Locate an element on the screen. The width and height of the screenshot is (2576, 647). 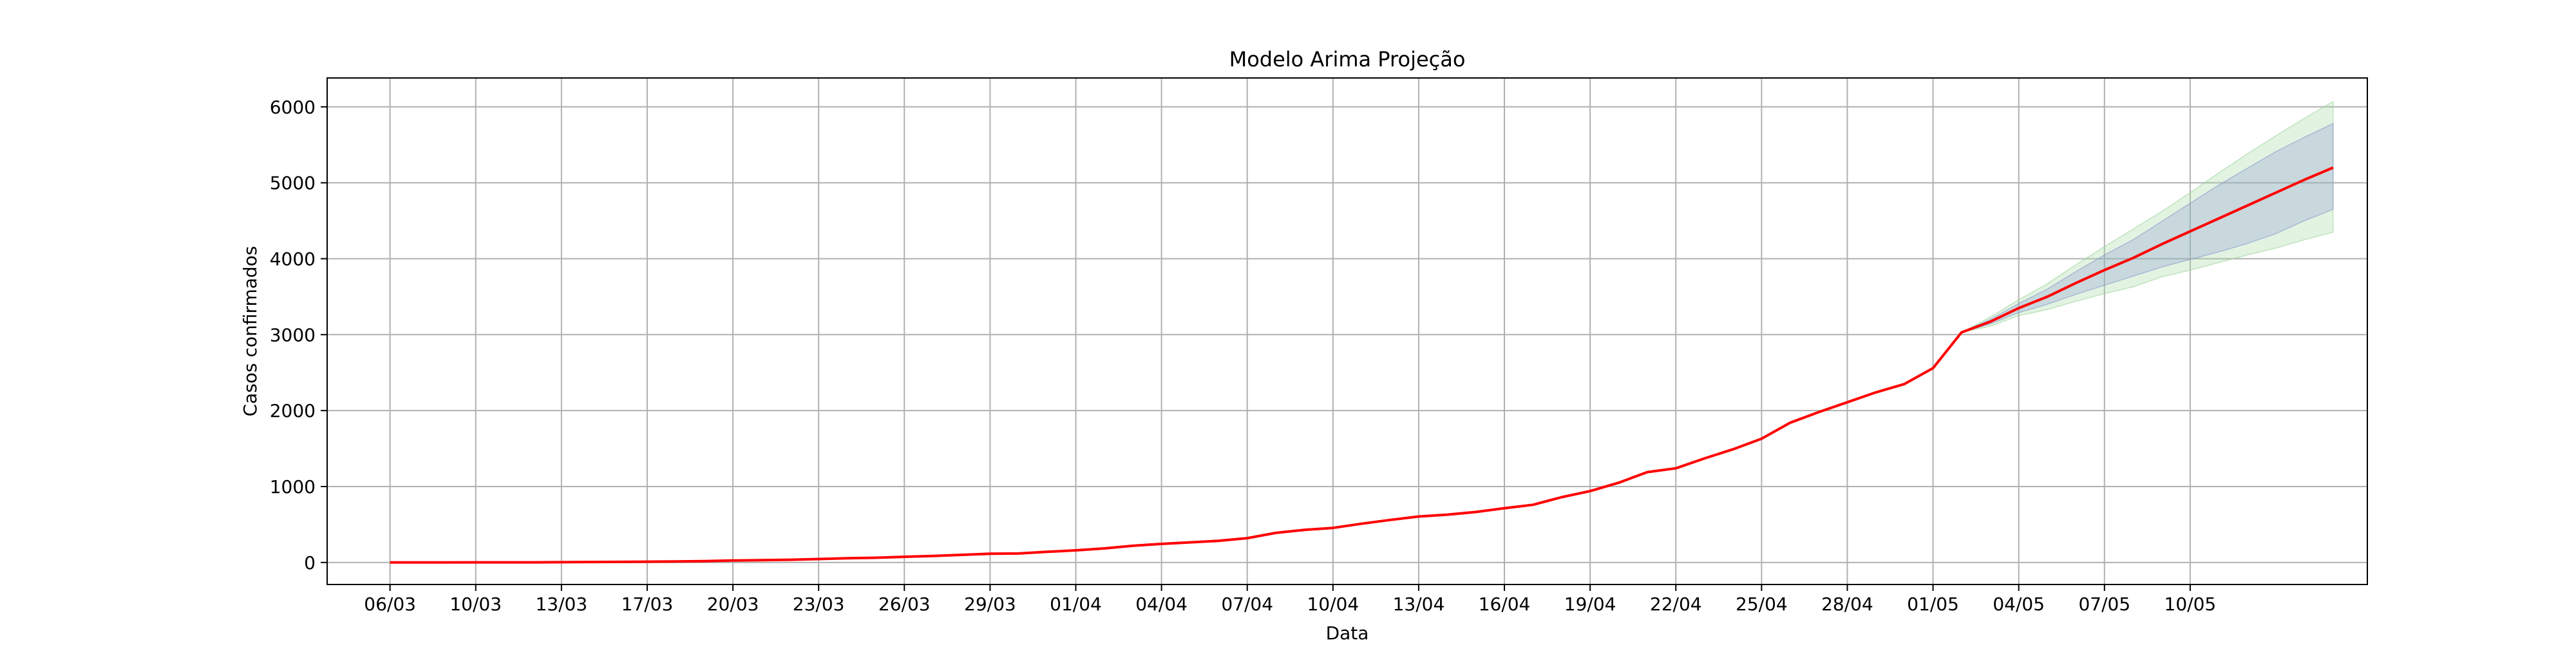
x-tick-label: 06/03 is located at coordinates (390, 604).